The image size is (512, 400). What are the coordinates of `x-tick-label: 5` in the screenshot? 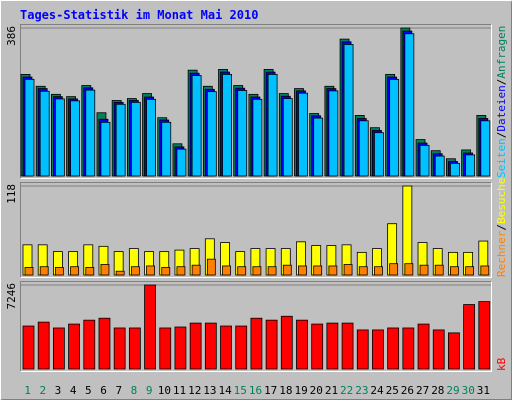 It's located at (88, 390).